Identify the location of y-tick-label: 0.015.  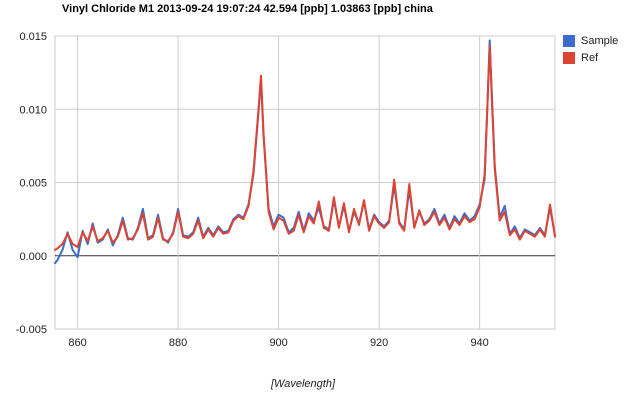
(33, 37).